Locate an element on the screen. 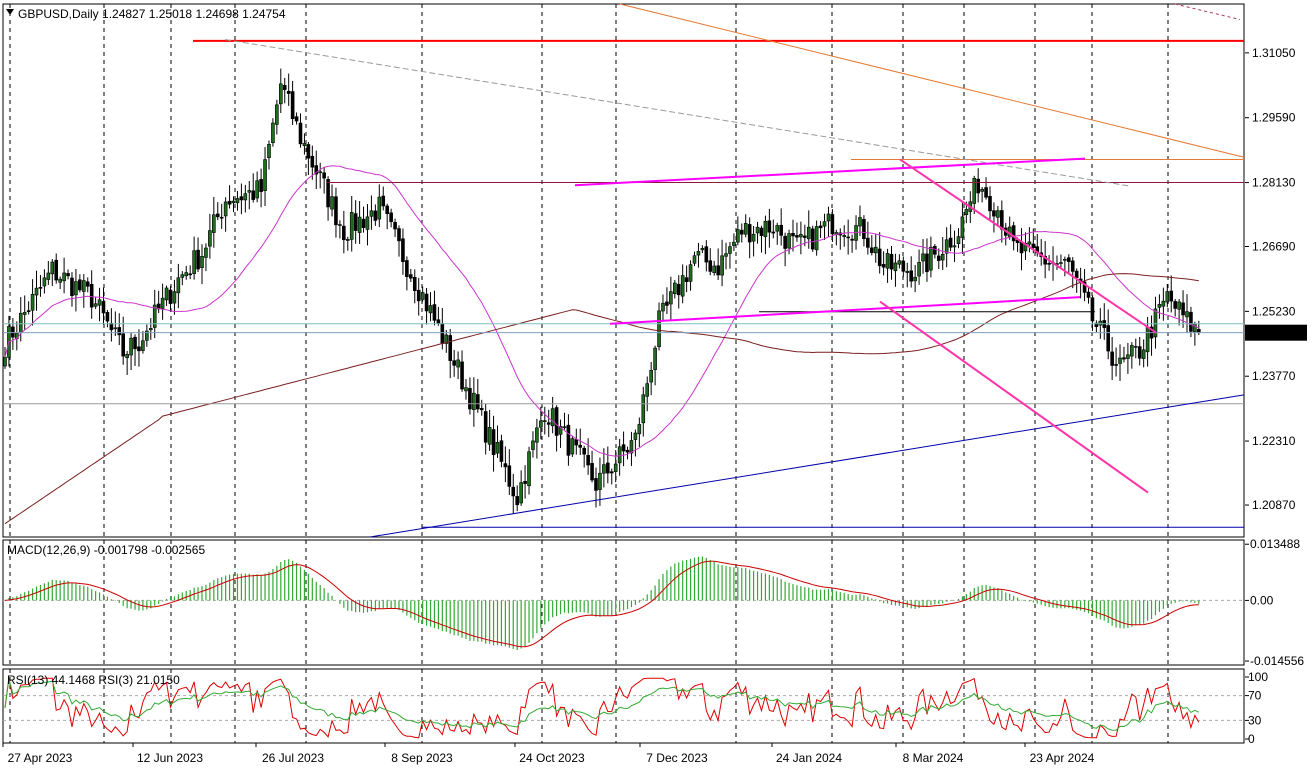 The width and height of the screenshot is (1316, 771). triangle-down-icon is located at coordinates (10, 12).